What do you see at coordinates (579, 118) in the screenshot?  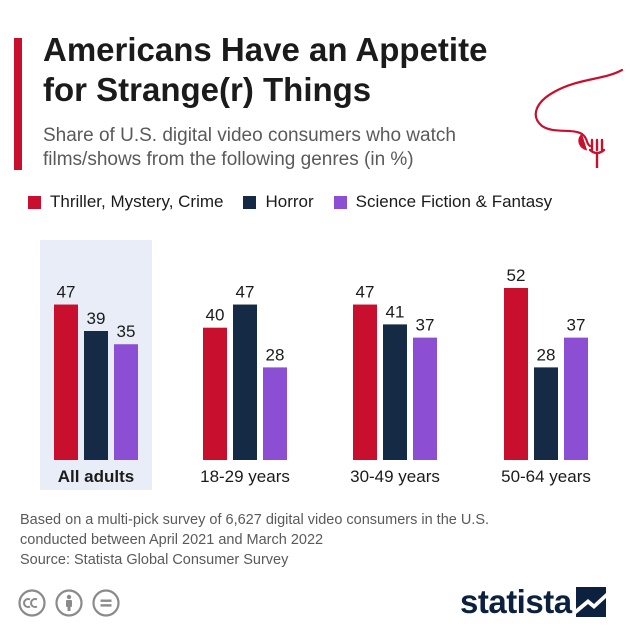 I see `nose-fork-icon` at bounding box center [579, 118].